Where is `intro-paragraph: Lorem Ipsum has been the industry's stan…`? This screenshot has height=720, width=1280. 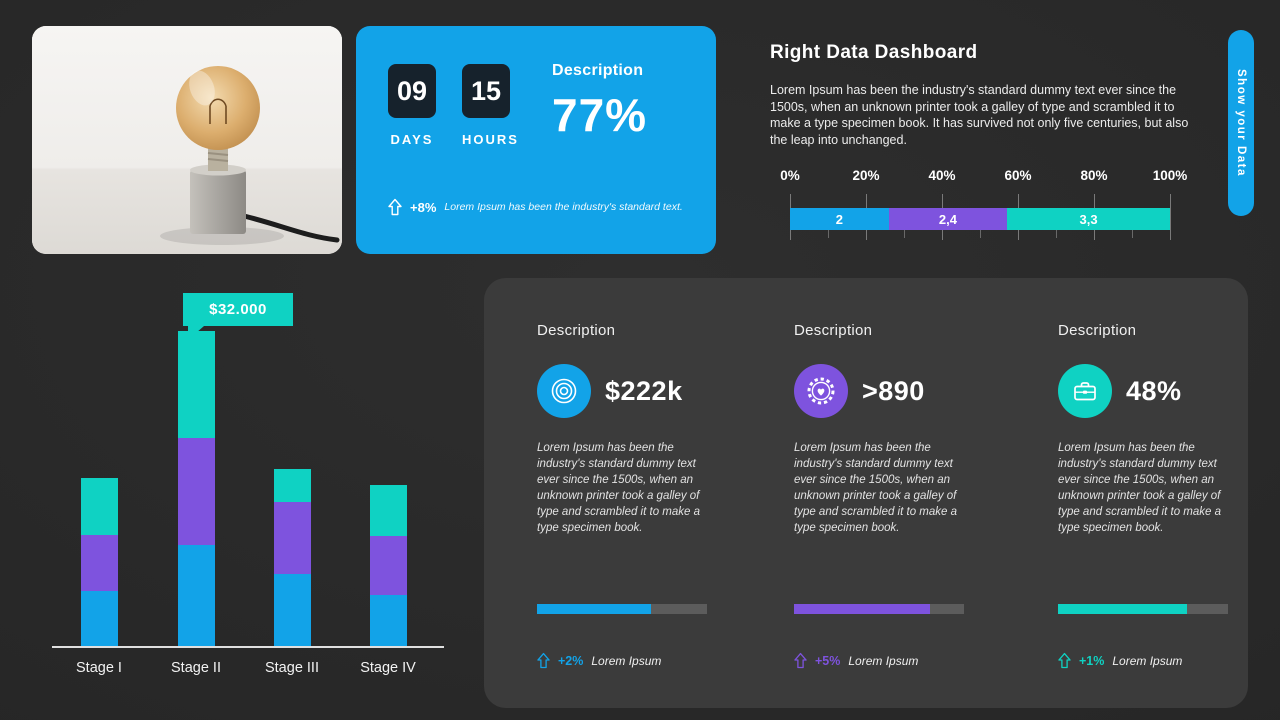 intro-paragraph: Lorem Ipsum has been the industry's stan… is located at coordinates (979, 115).